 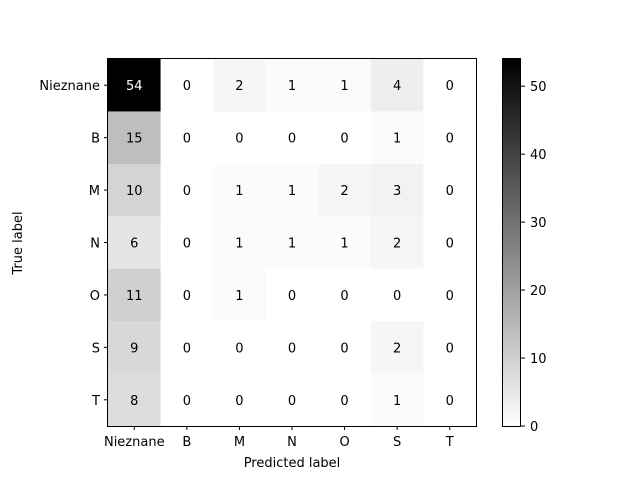 I want to click on cell-value-label: 11, so click(x=134, y=296).